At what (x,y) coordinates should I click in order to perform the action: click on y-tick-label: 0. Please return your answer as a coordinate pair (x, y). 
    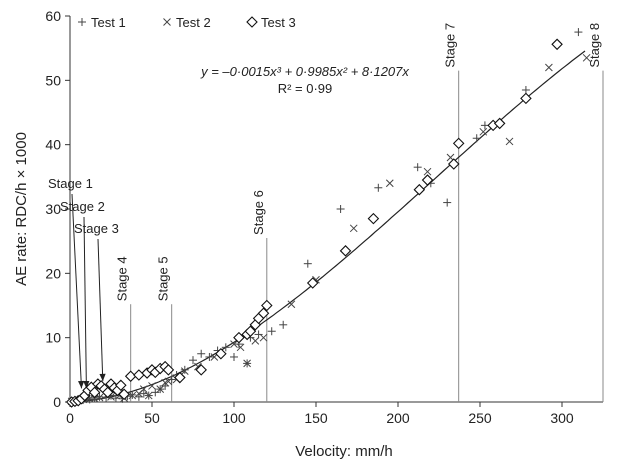
    Looking at the image, I should click on (57, 402).